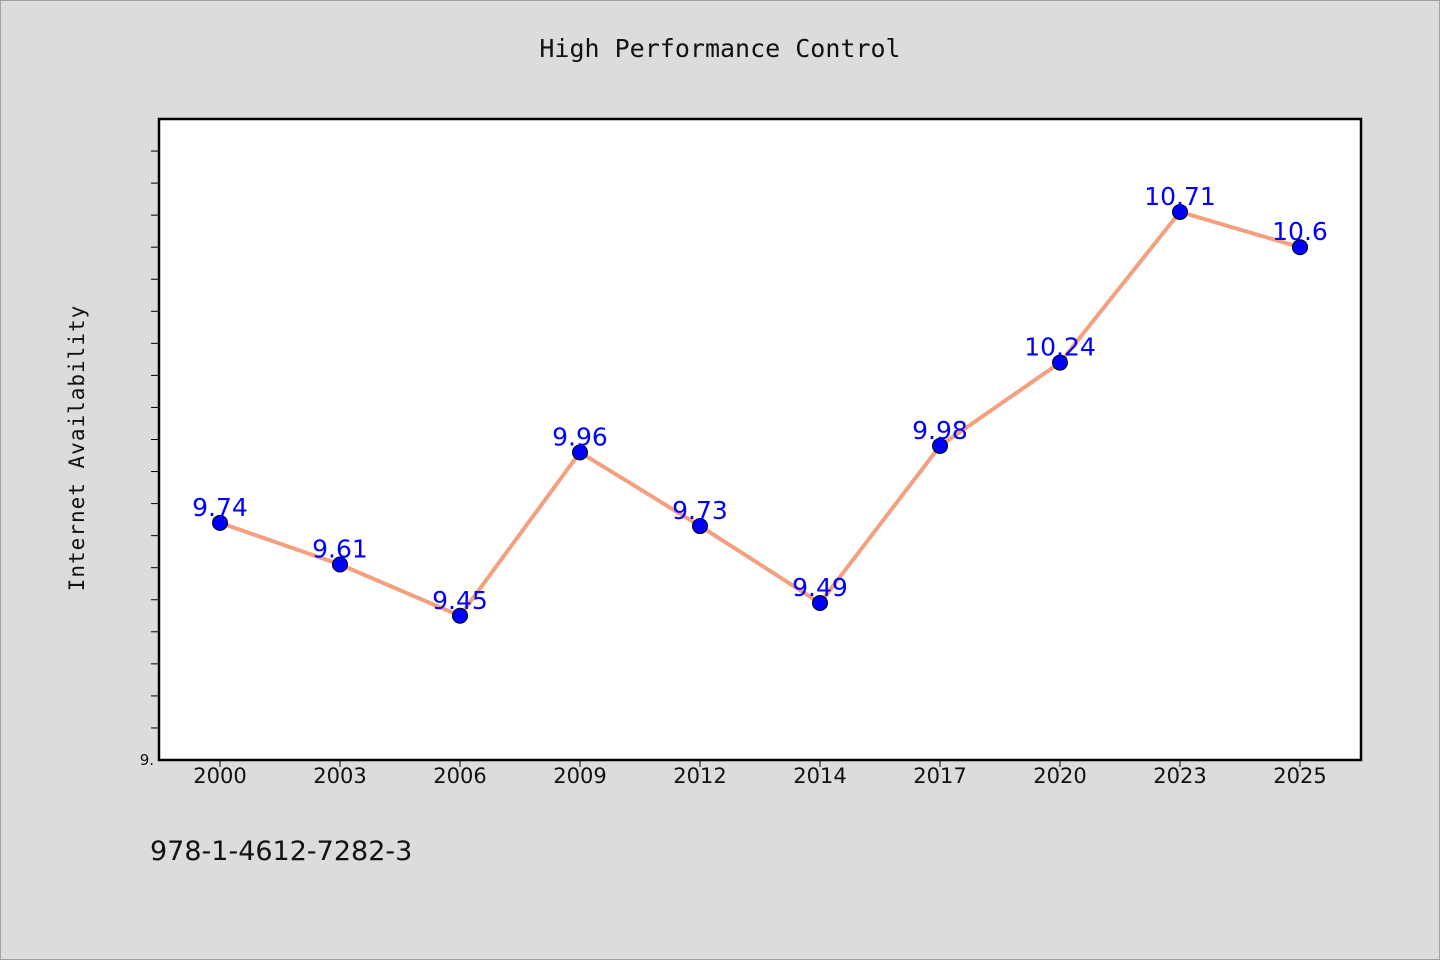  I want to click on x-tick-label: 2023, so click(1179, 776).